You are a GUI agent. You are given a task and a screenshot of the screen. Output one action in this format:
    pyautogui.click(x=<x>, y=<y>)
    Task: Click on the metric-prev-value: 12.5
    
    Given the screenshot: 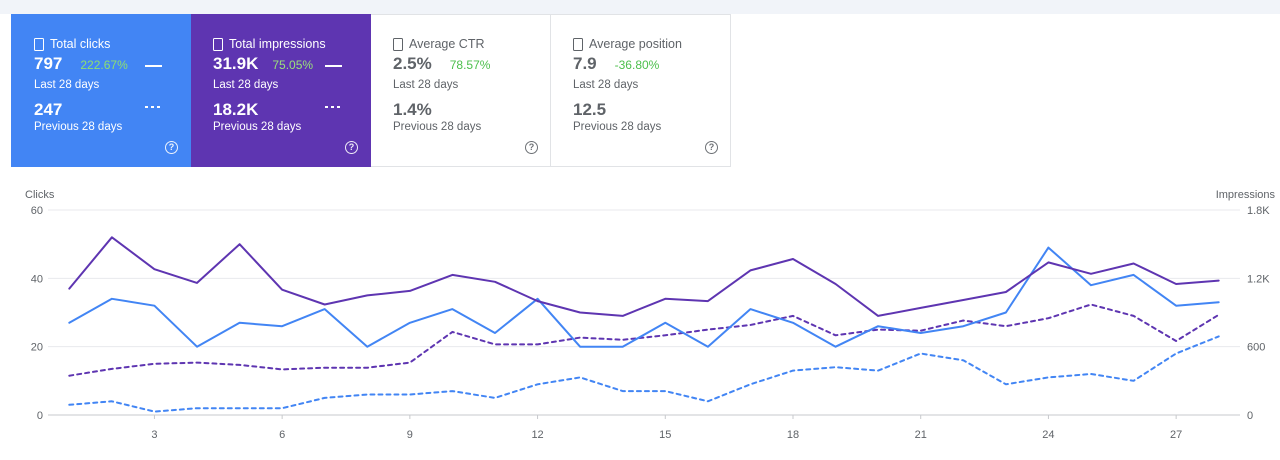 What is the action you would take?
    pyautogui.click(x=590, y=109)
    